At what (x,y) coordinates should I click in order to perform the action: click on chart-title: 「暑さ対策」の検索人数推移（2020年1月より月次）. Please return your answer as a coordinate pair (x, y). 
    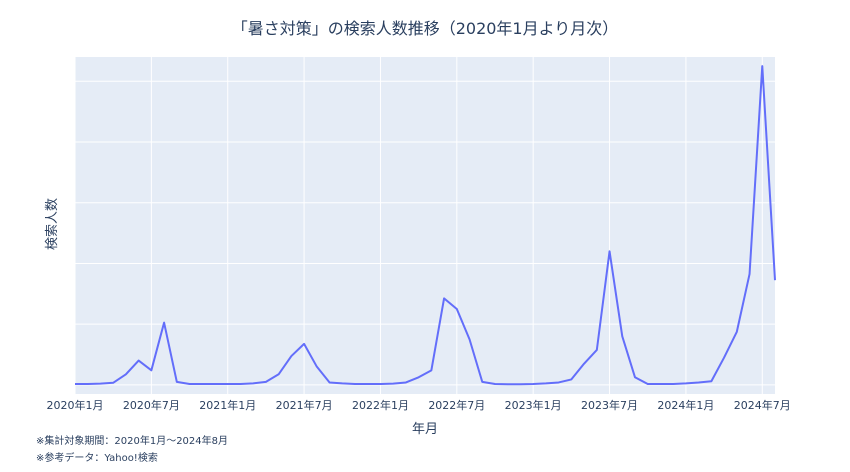
    Looking at the image, I should click on (425, 28).